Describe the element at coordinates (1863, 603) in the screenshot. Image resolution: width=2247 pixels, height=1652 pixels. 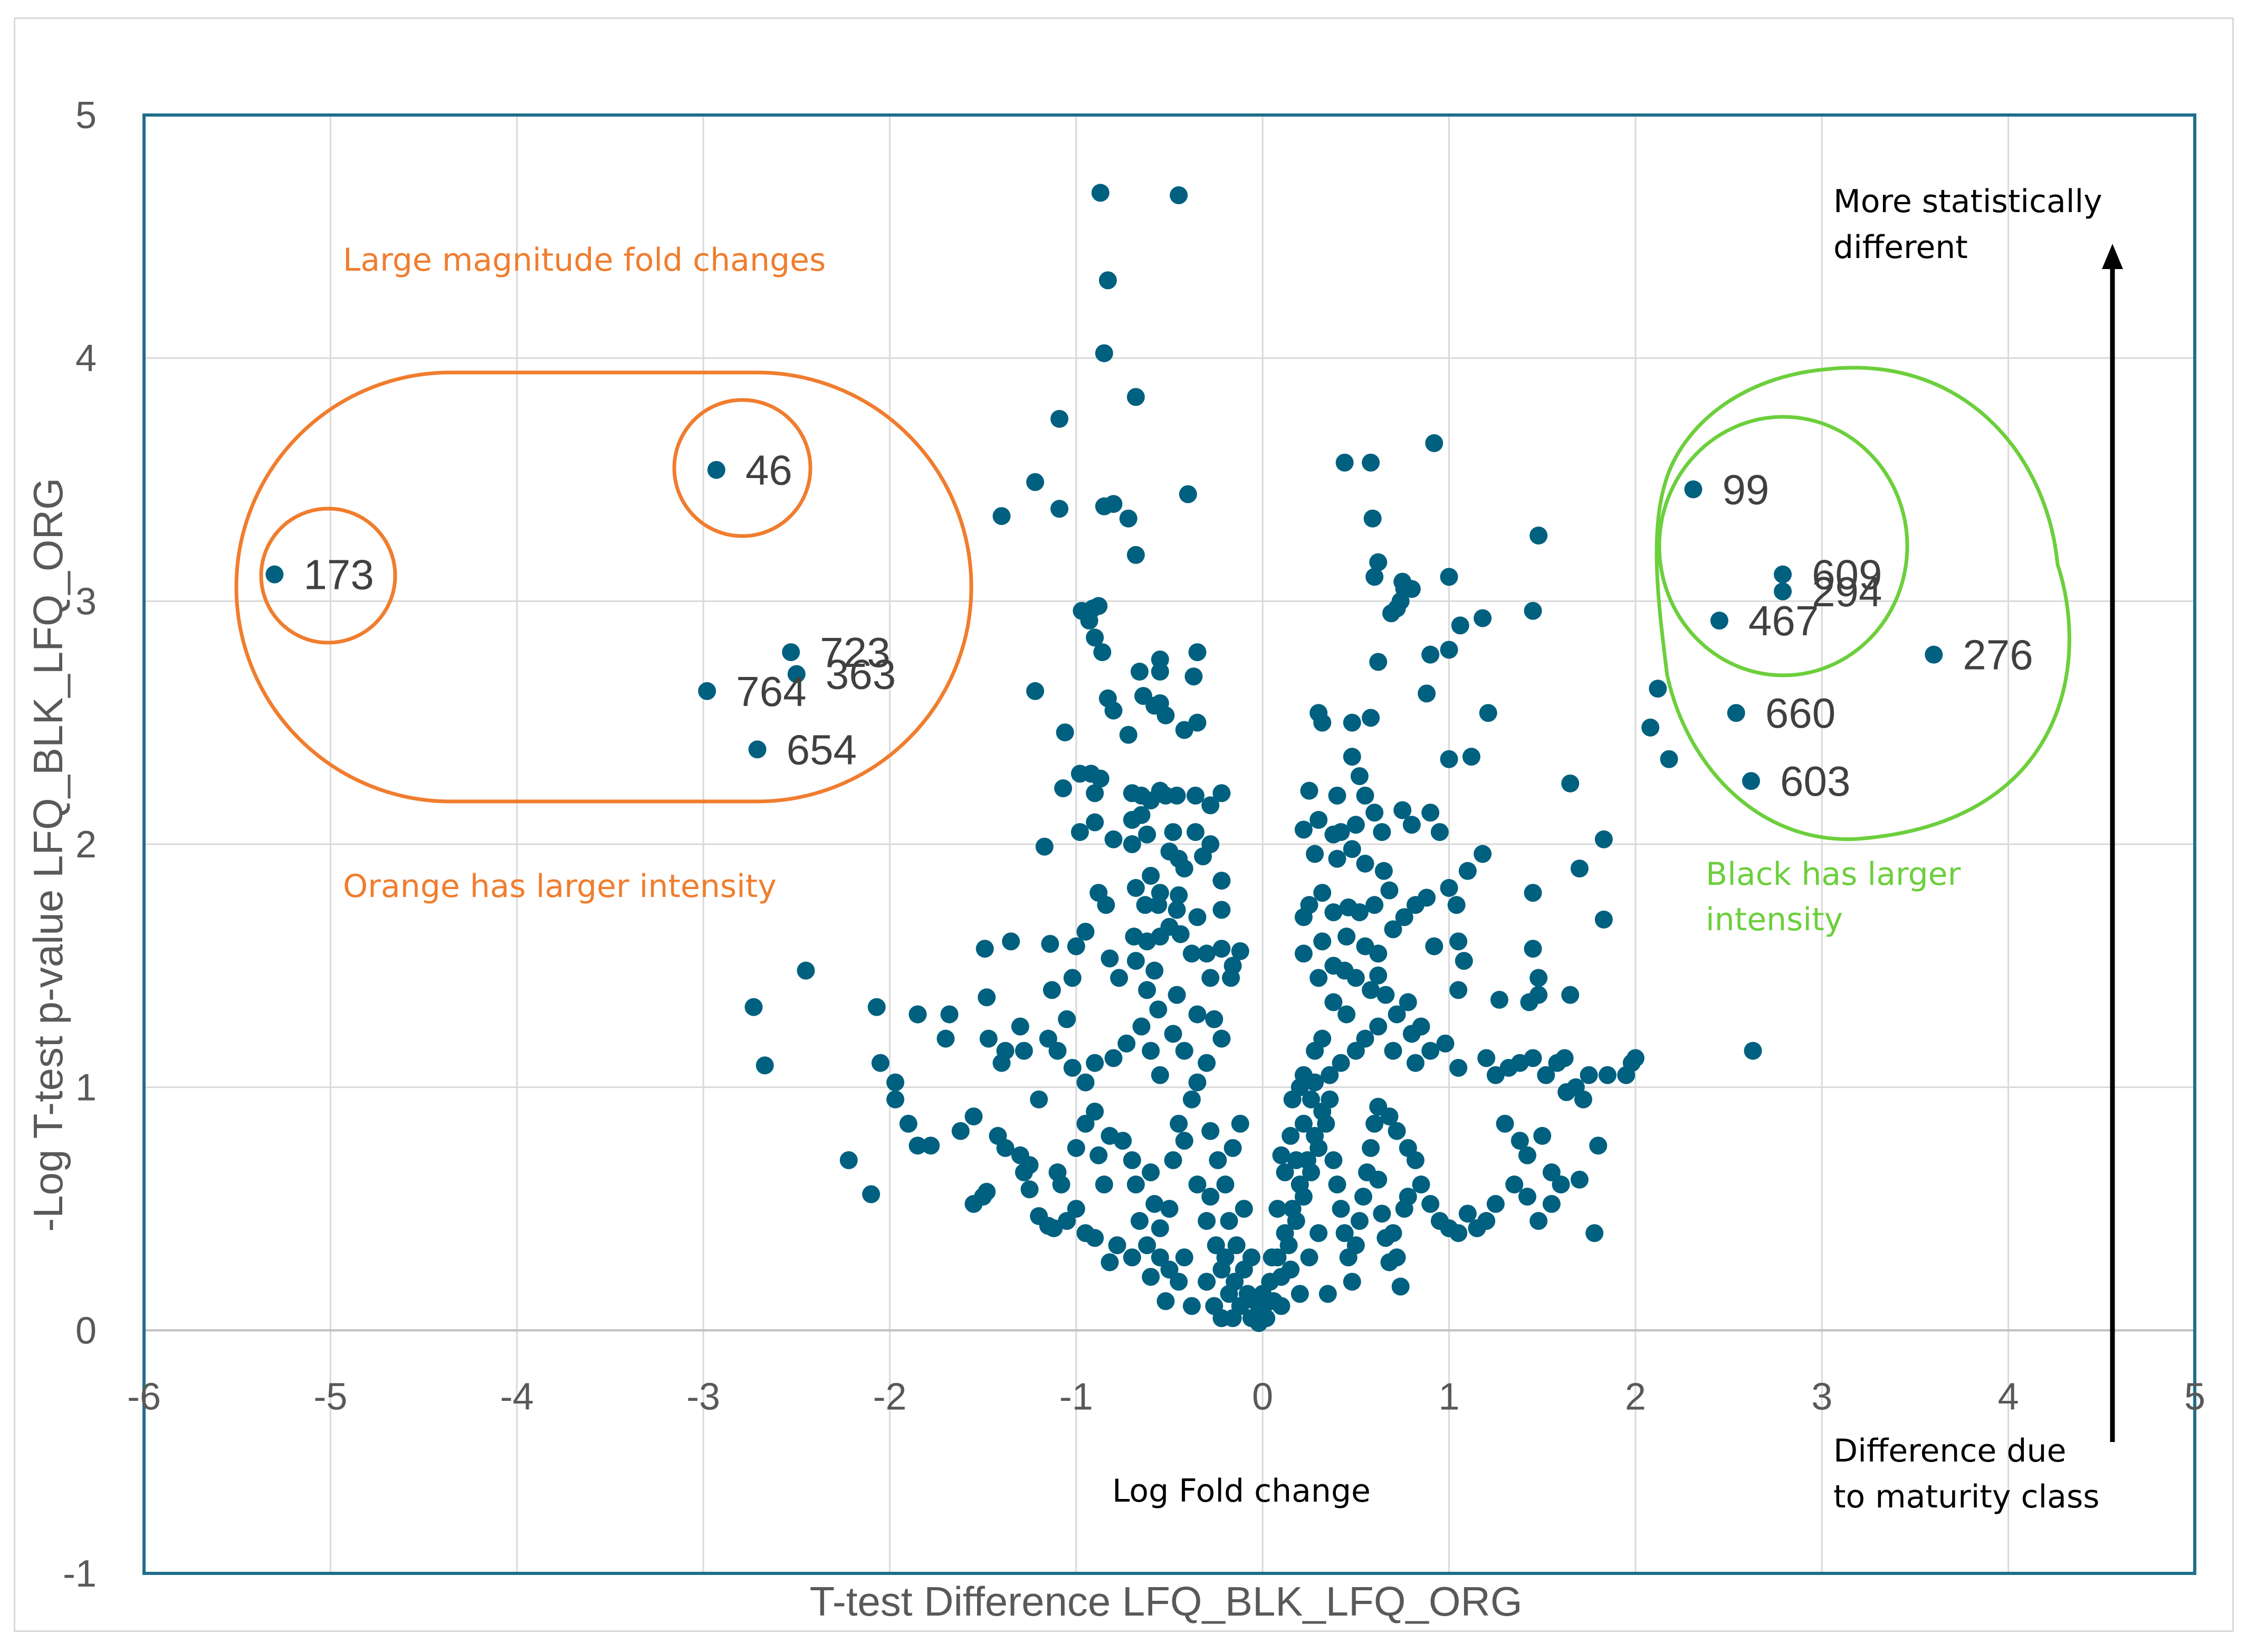
I see `green-outer-region` at that location.